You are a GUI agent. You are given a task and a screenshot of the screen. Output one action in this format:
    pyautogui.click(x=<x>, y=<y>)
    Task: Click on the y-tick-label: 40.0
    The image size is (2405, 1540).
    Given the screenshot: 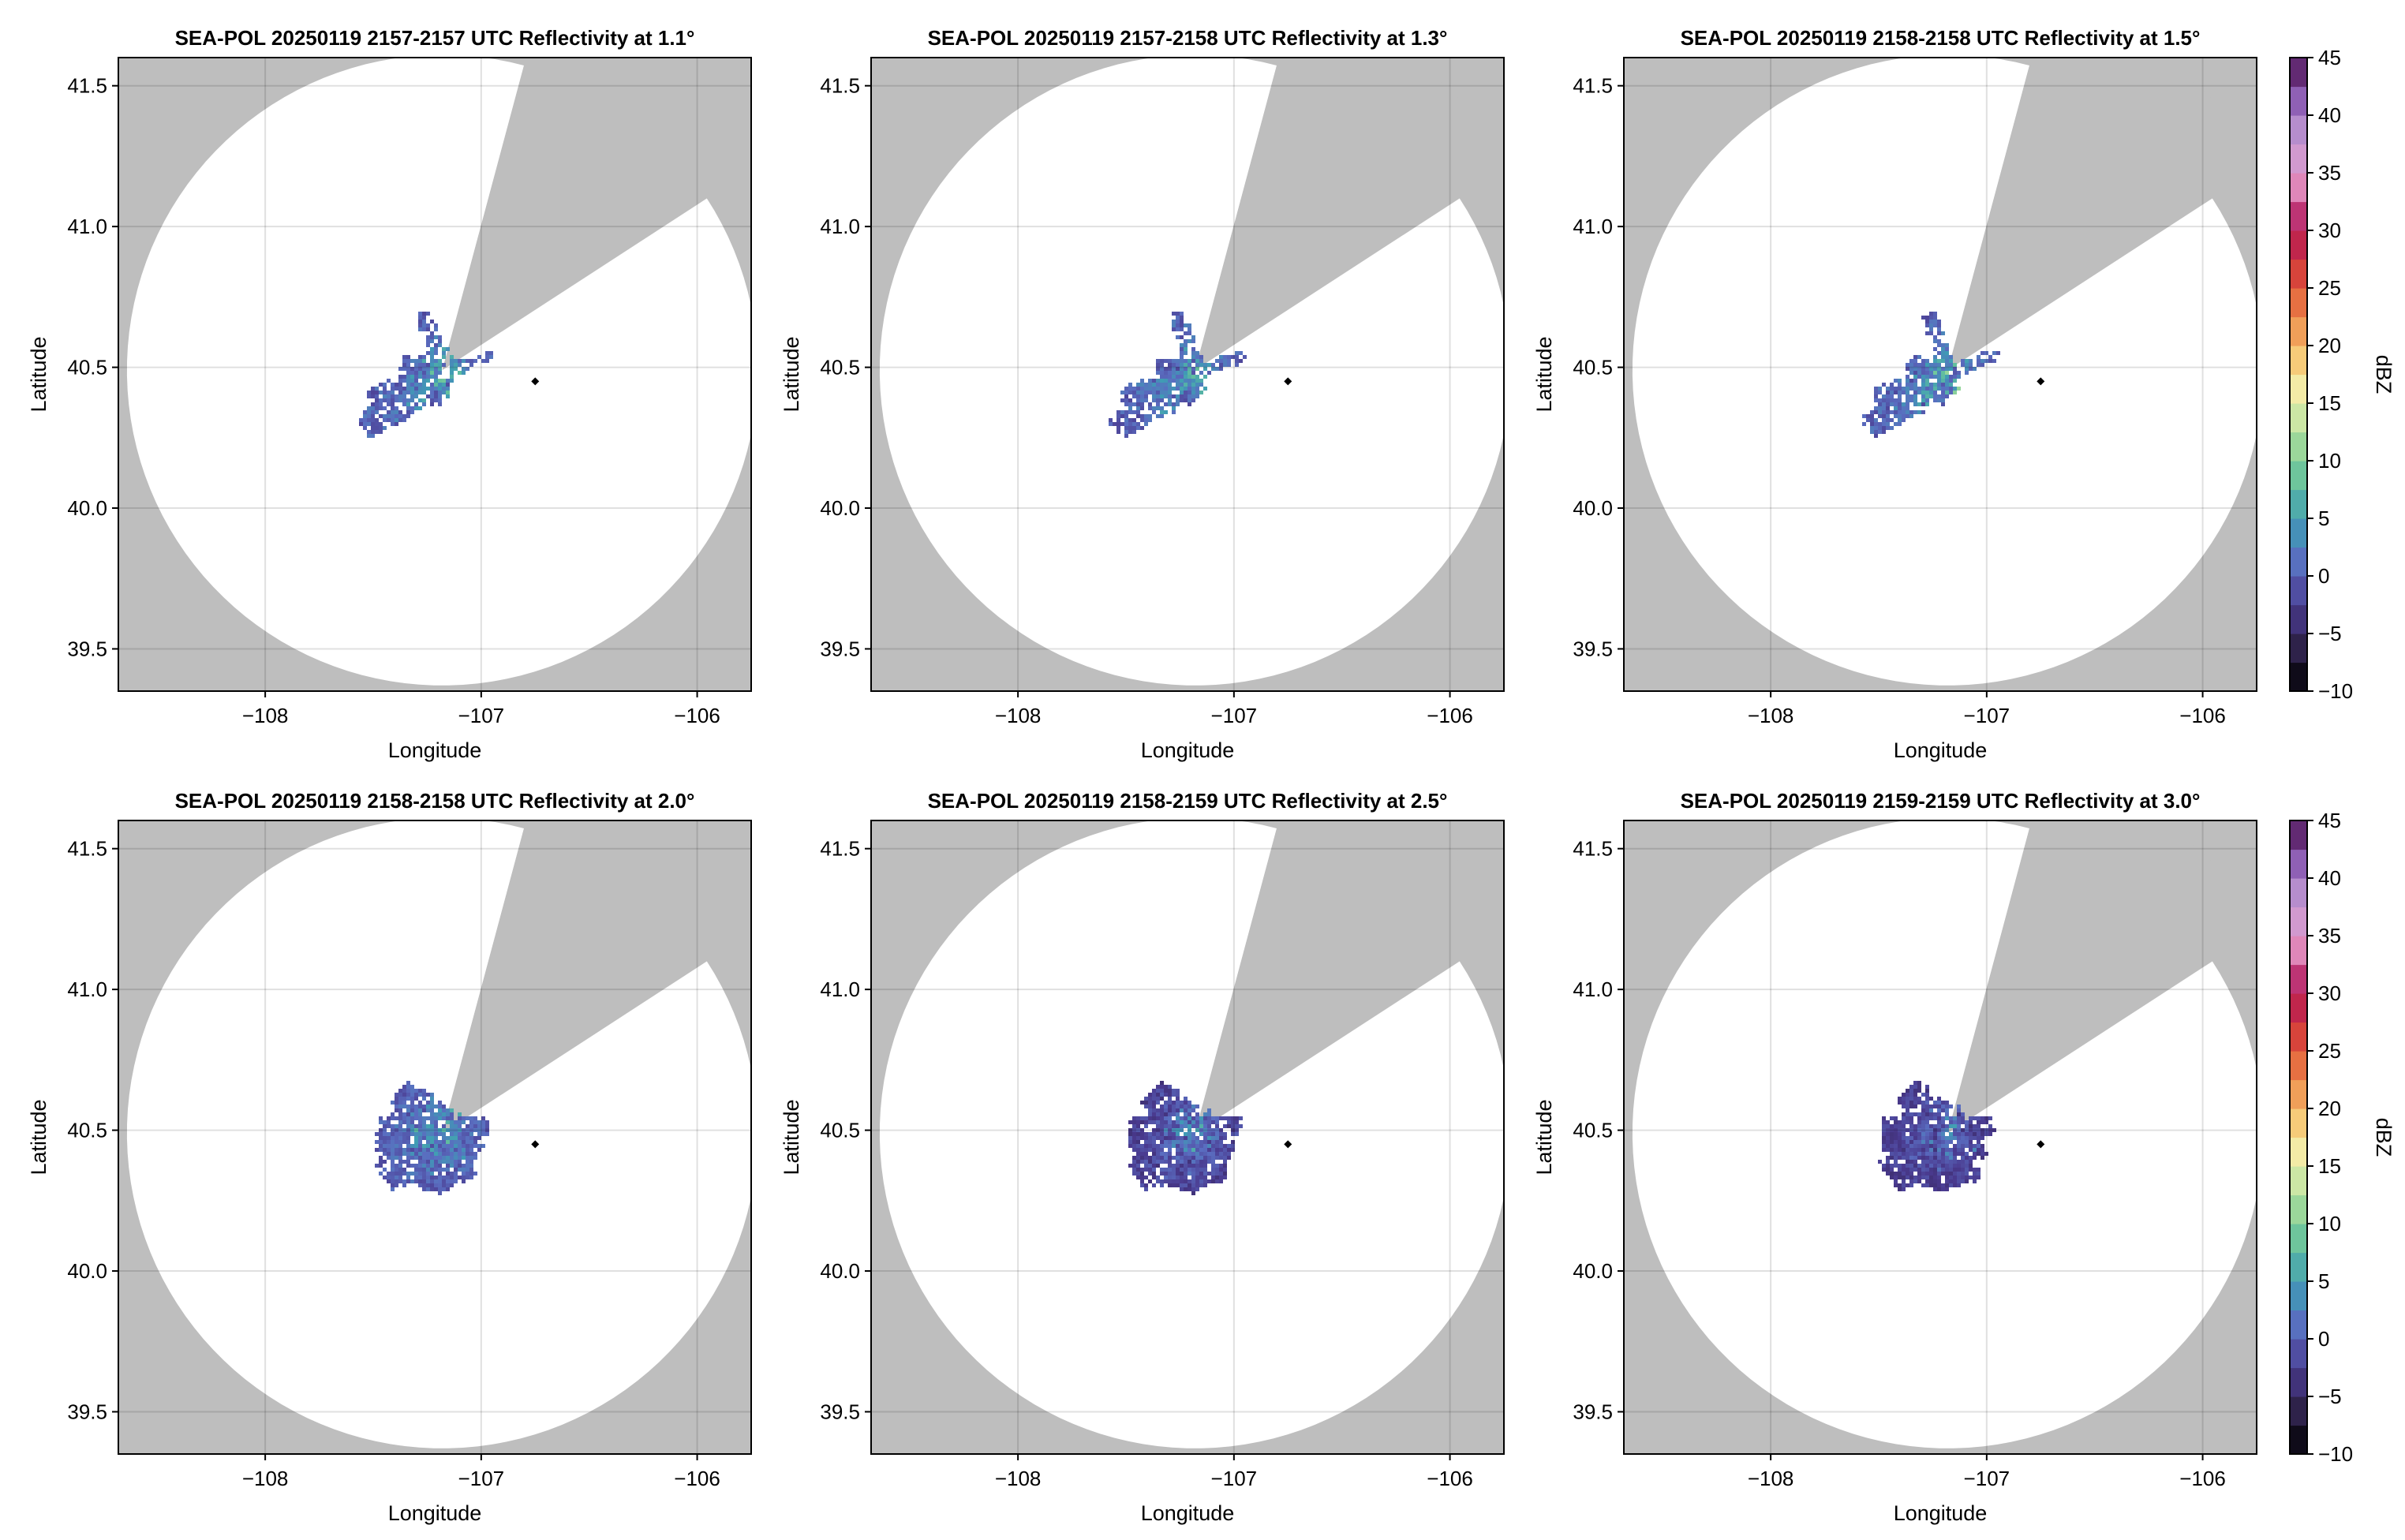 What is the action you would take?
    pyautogui.click(x=87, y=1271)
    